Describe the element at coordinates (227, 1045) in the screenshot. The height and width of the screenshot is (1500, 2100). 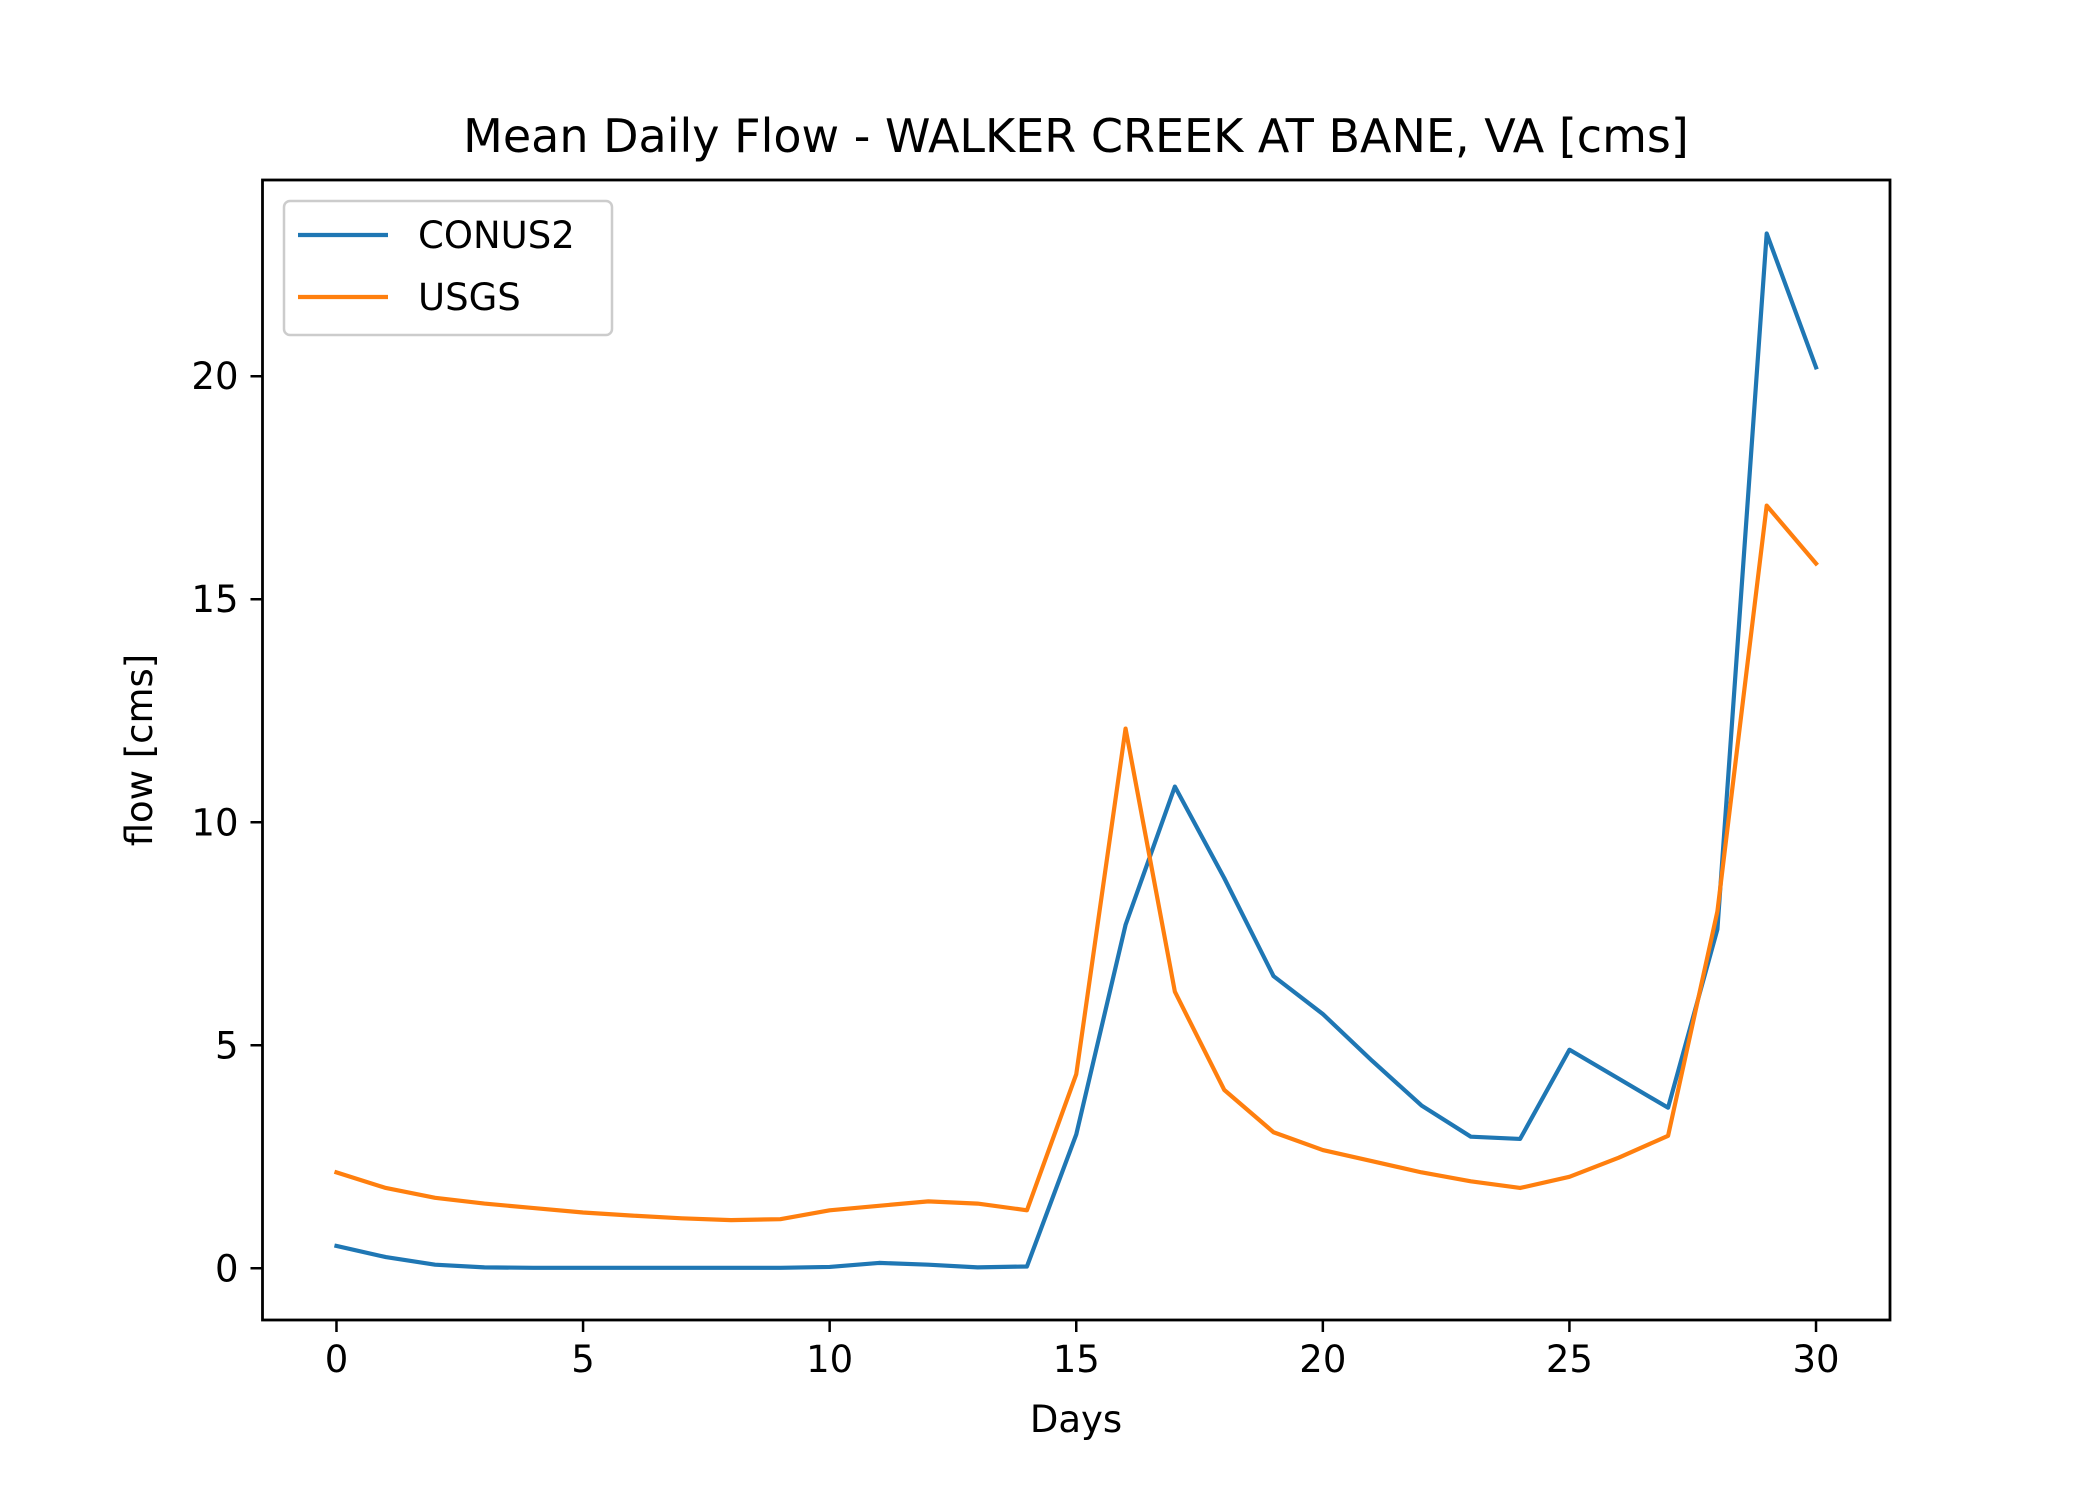
I see `y-tick-label: 5` at that location.